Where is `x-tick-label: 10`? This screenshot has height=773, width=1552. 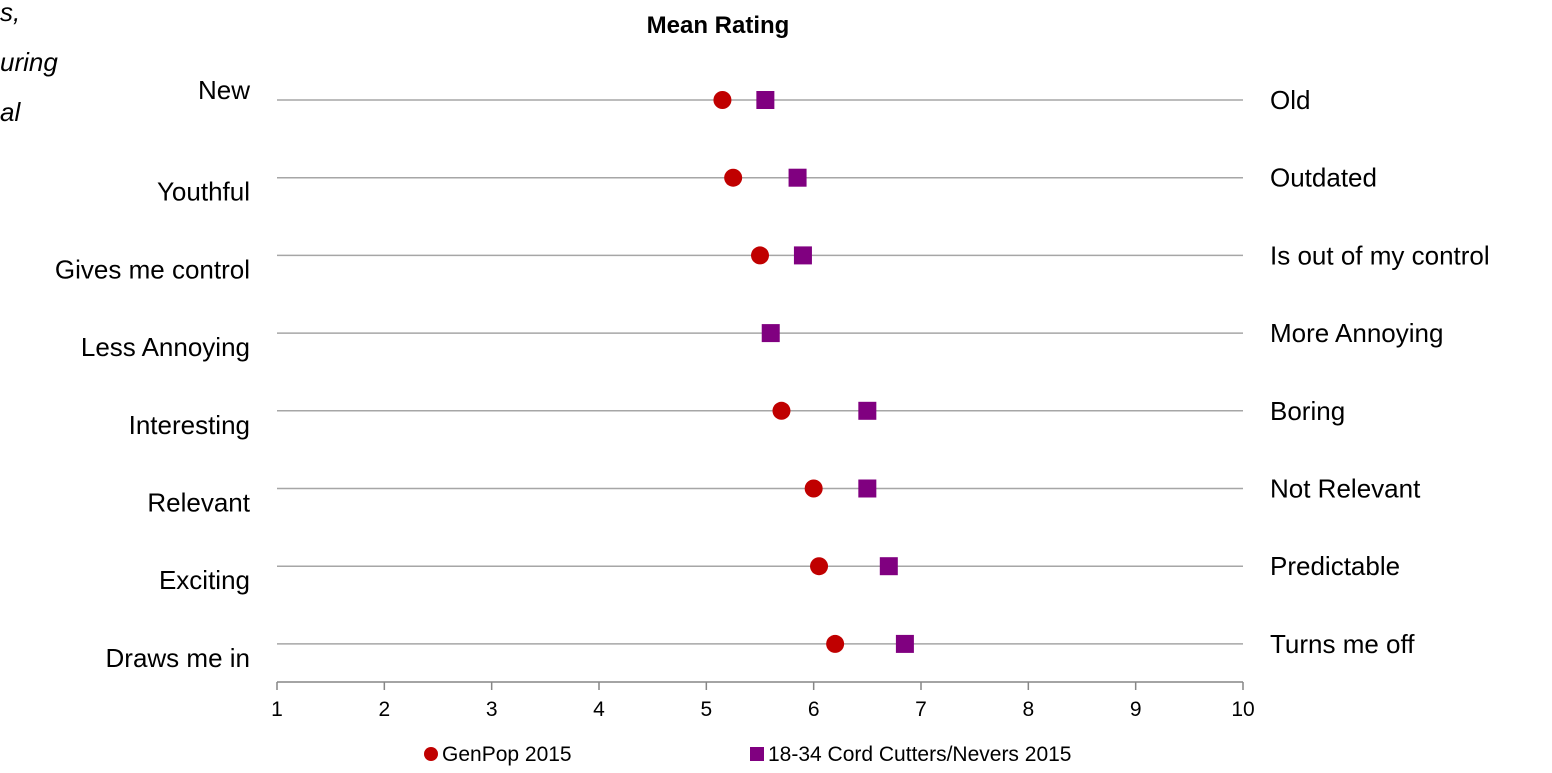 x-tick-label: 10 is located at coordinates (1242, 709).